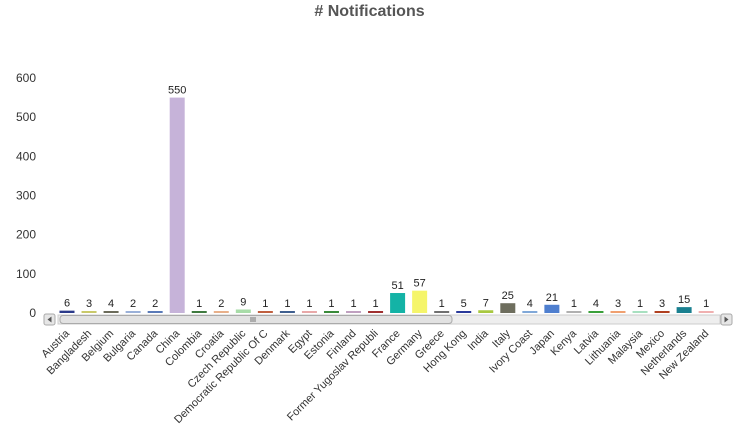 The image size is (739, 442). What do you see at coordinates (26, 274) in the screenshot?
I see `y-tick-label: 100` at bounding box center [26, 274].